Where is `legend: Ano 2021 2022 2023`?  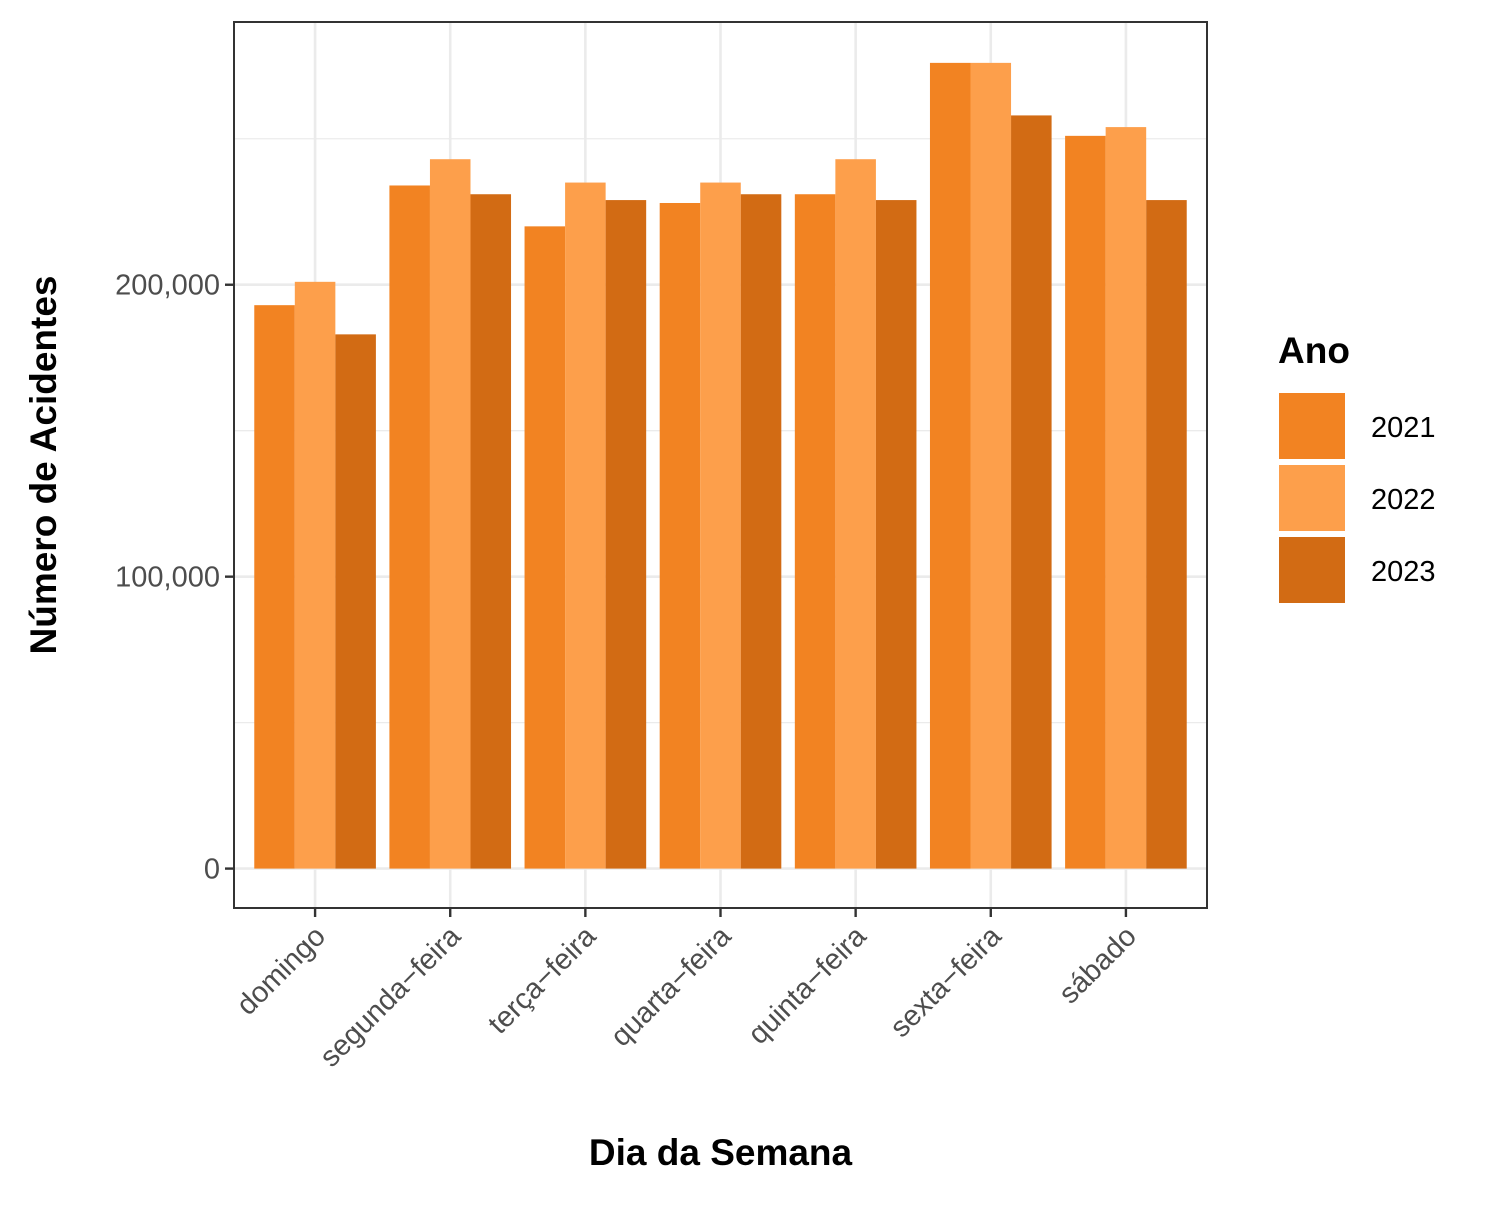 legend: Ano 2021 2022 2023 is located at coordinates (1357, 466).